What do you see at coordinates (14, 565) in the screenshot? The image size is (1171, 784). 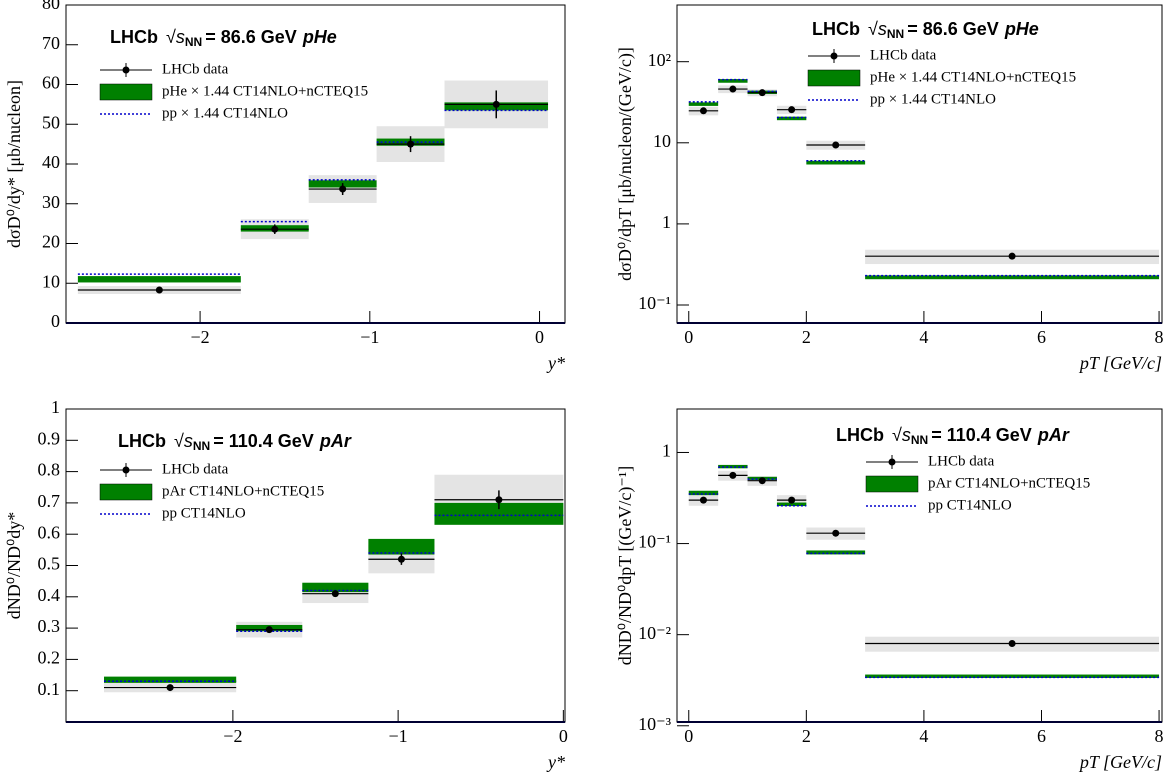 I see `y-axis-label: dND⁰/ND⁰dy*` at bounding box center [14, 565].